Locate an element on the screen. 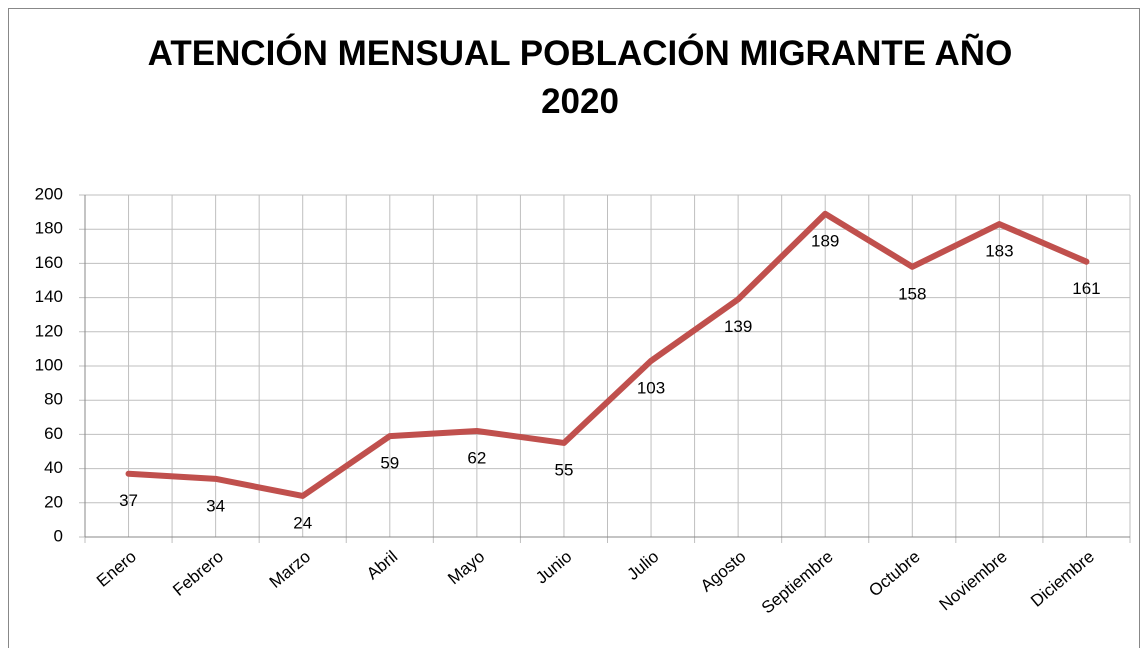  x-tick-label: Enero is located at coordinates (116, 569).